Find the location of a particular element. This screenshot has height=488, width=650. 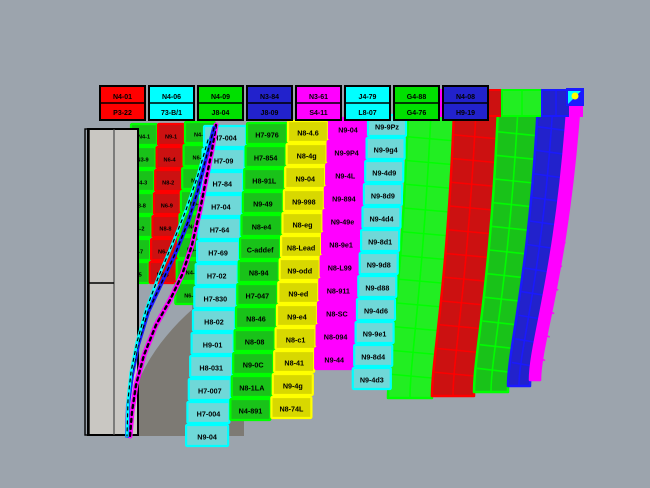

mesh-cell-label: N8-46 is located at coordinates (256, 319).